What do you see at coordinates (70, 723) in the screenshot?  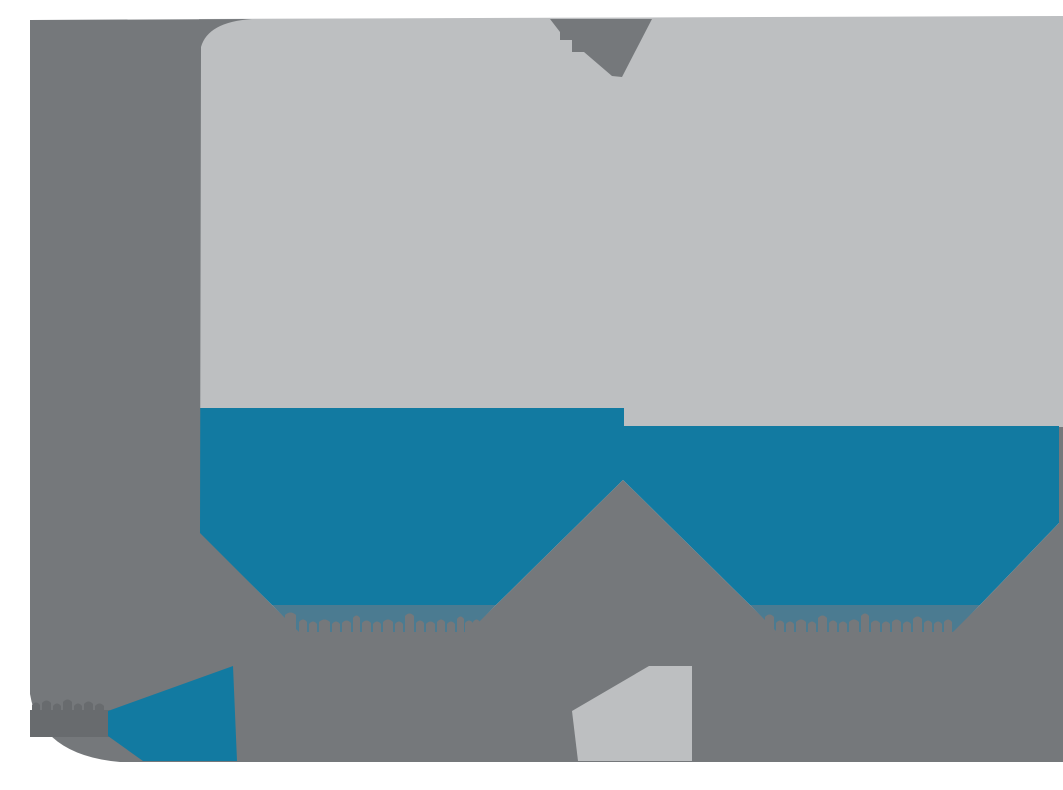 I see `small-text-dark-band` at bounding box center [70, 723].